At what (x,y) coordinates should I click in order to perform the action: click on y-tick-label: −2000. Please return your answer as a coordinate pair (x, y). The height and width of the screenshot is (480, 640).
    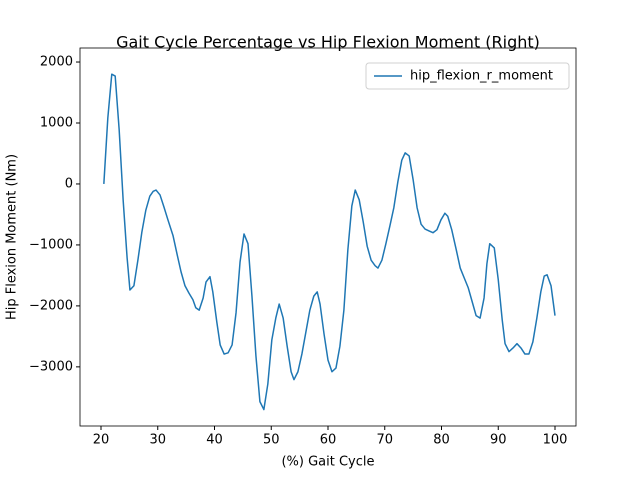
    Looking at the image, I should click on (51, 305).